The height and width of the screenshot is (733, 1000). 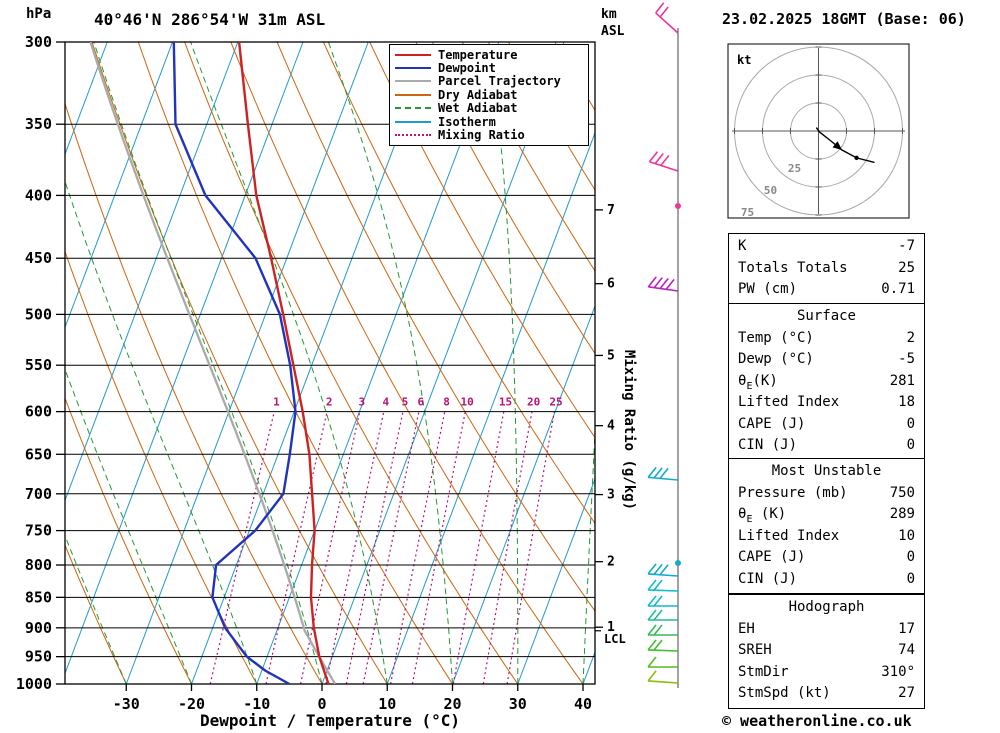 I want to click on legend-item-dewpoint: Dewpoint, so click(x=489, y=68).